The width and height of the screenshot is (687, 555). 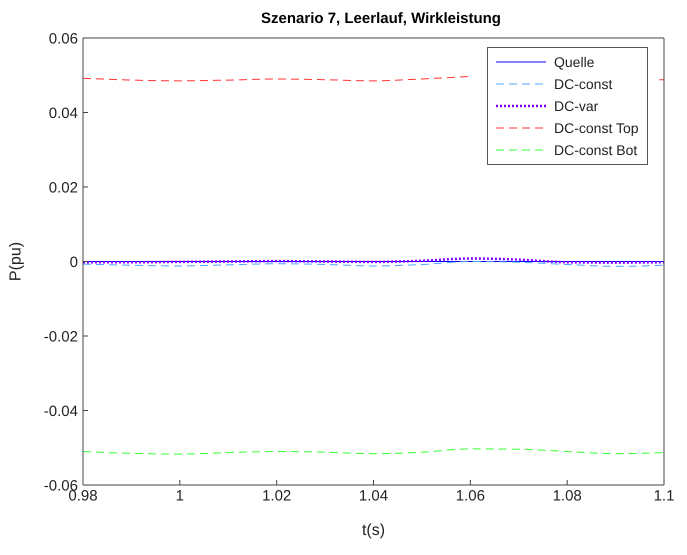 I want to click on y-tick-label: 0, so click(x=74, y=262).